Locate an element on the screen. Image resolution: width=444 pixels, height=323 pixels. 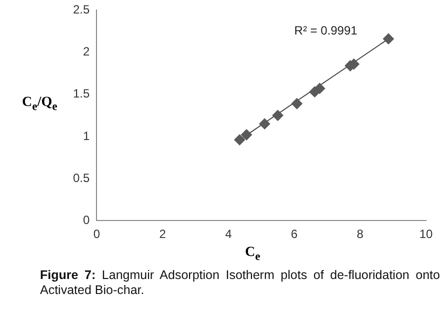
y-tick-label: 2 is located at coordinates (86, 51).